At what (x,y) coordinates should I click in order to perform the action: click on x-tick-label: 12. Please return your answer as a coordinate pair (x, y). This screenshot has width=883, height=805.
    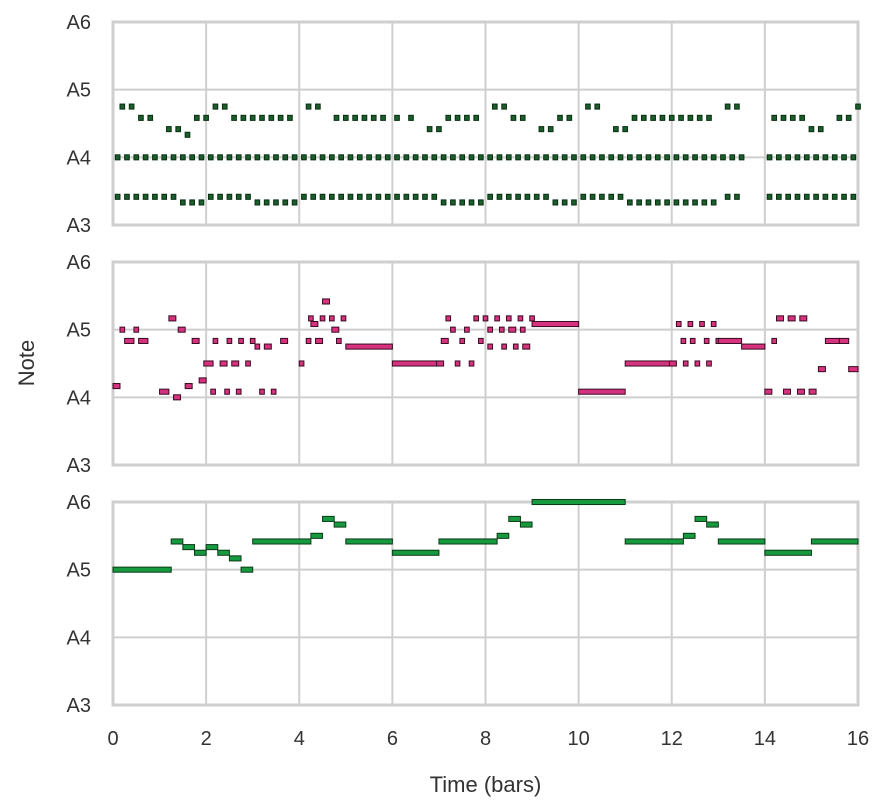
    Looking at the image, I should click on (672, 739).